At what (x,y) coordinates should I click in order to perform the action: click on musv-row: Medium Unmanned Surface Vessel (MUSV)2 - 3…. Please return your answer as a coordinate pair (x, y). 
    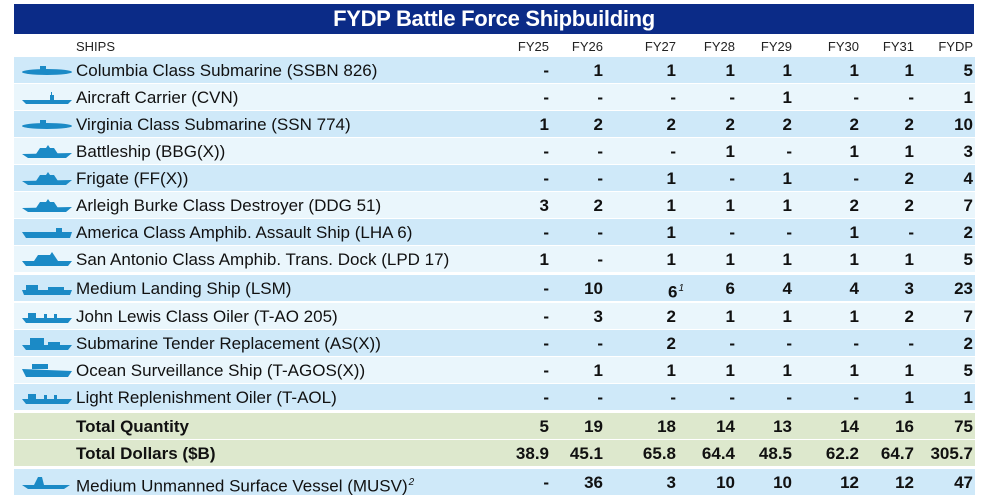
    Looking at the image, I should click on (494, 482).